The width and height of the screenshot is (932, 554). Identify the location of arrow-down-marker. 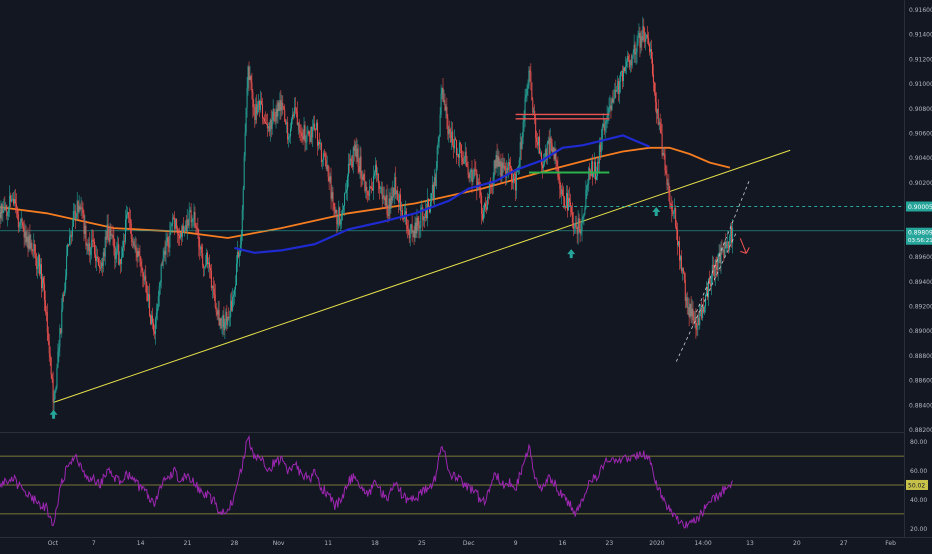
(744, 246).